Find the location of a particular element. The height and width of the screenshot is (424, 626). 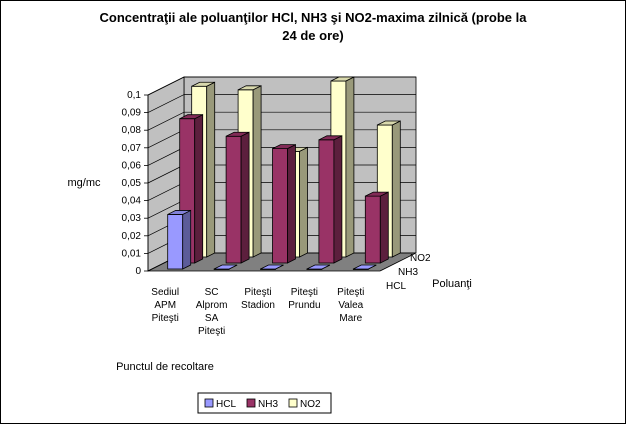

chart-title-line-2: 24 de ore) is located at coordinates (312, 35).